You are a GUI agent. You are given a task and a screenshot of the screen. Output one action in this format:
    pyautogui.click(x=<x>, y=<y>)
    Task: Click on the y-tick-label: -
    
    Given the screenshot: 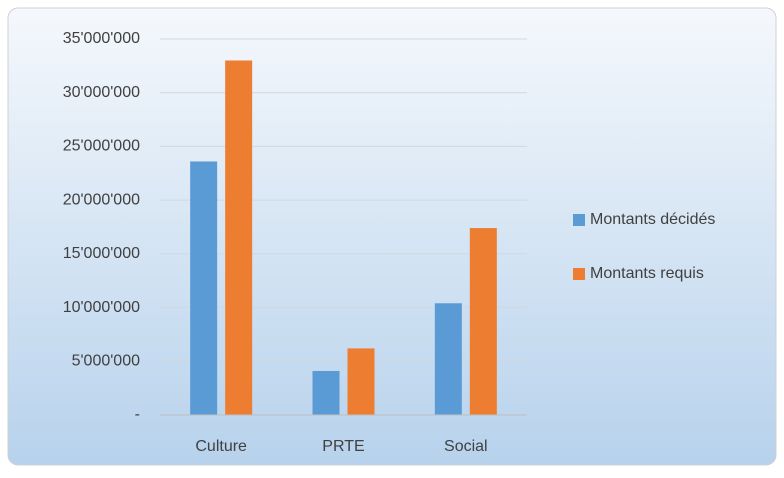 What is the action you would take?
    pyautogui.click(x=137, y=414)
    